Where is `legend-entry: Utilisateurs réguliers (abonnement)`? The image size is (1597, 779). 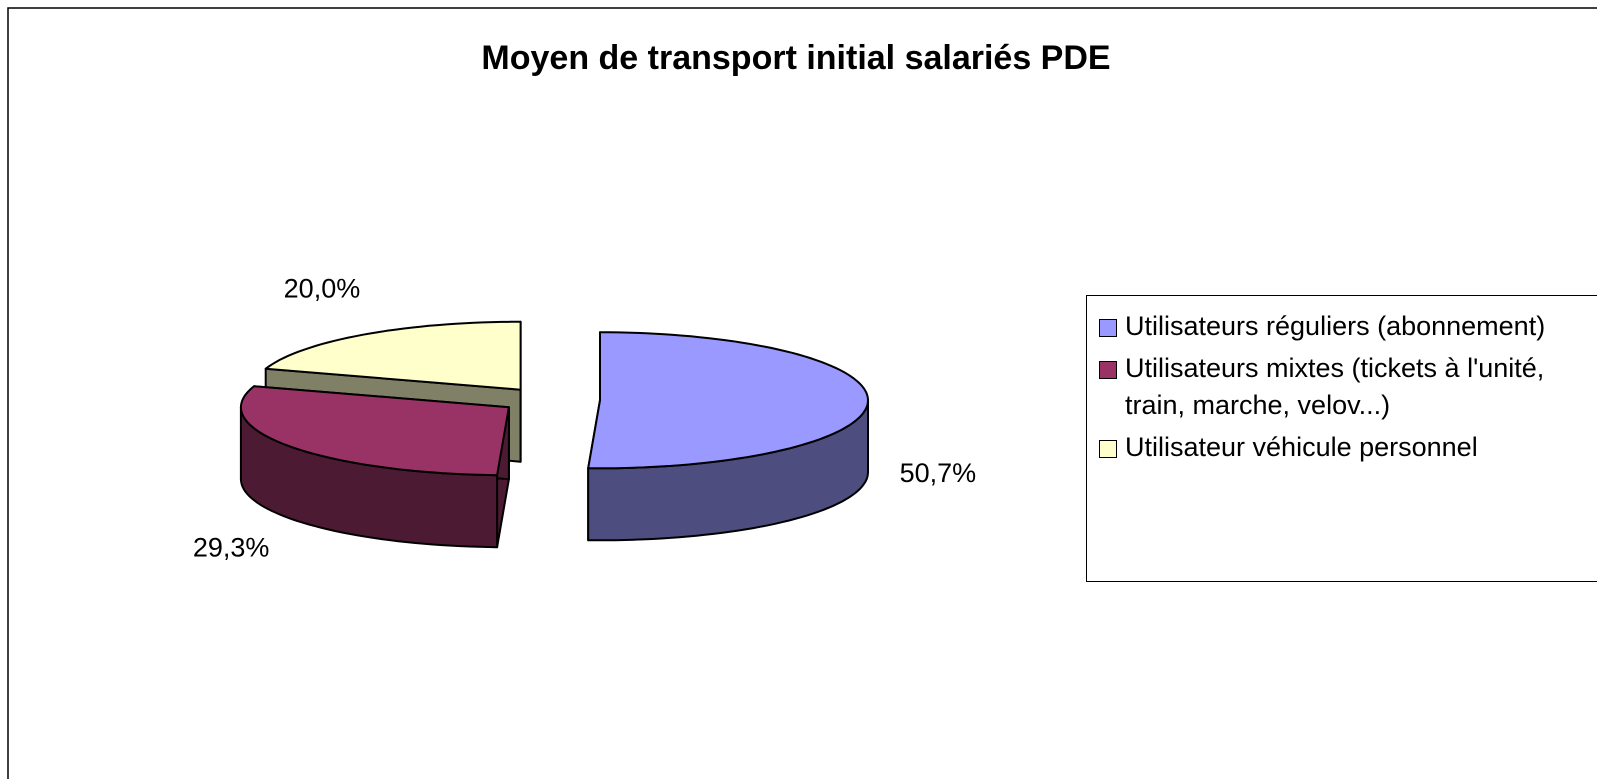
legend-entry: Utilisateurs réguliers (abonnement) is located at coordinates (1339, 326).